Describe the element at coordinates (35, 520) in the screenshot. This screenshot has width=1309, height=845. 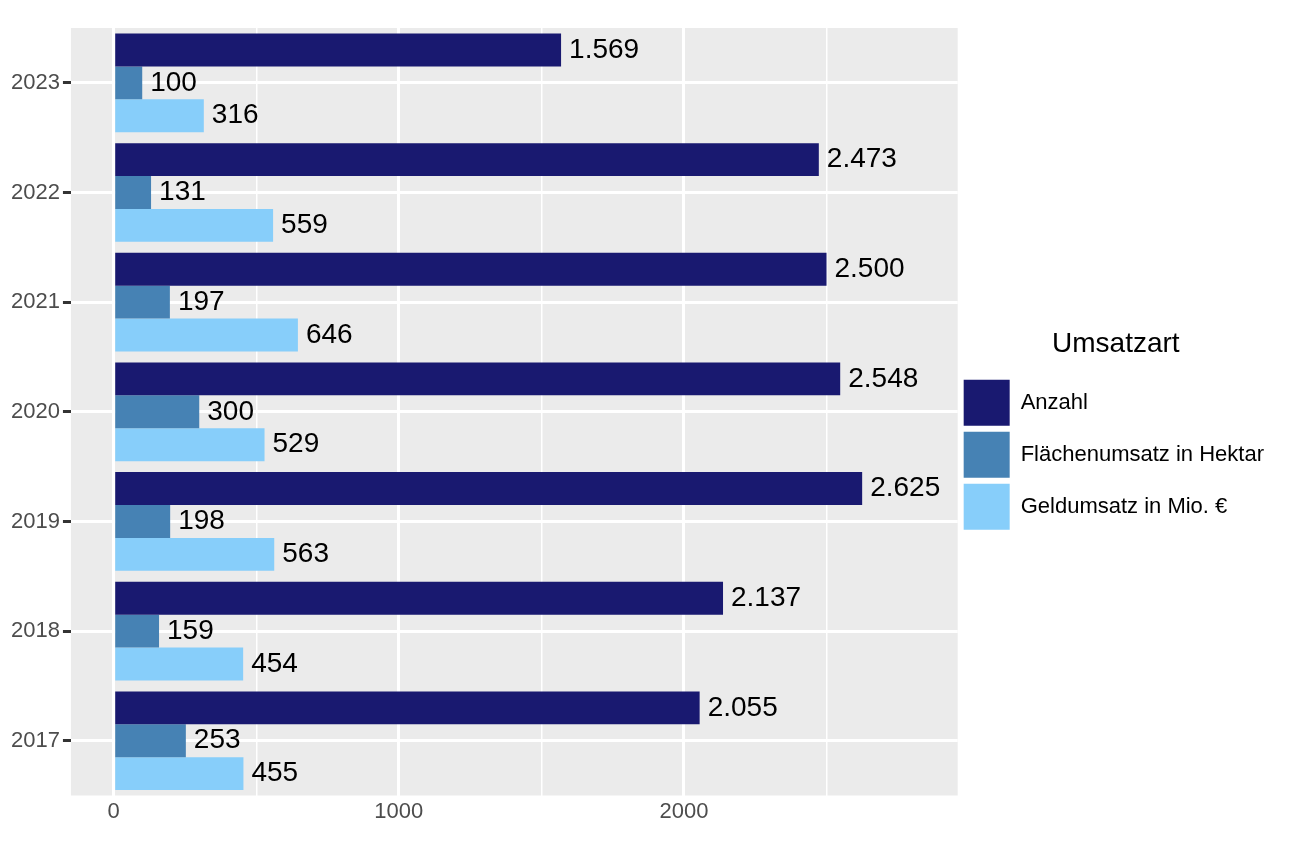
I see `y-tick-label: 2019` at that location.